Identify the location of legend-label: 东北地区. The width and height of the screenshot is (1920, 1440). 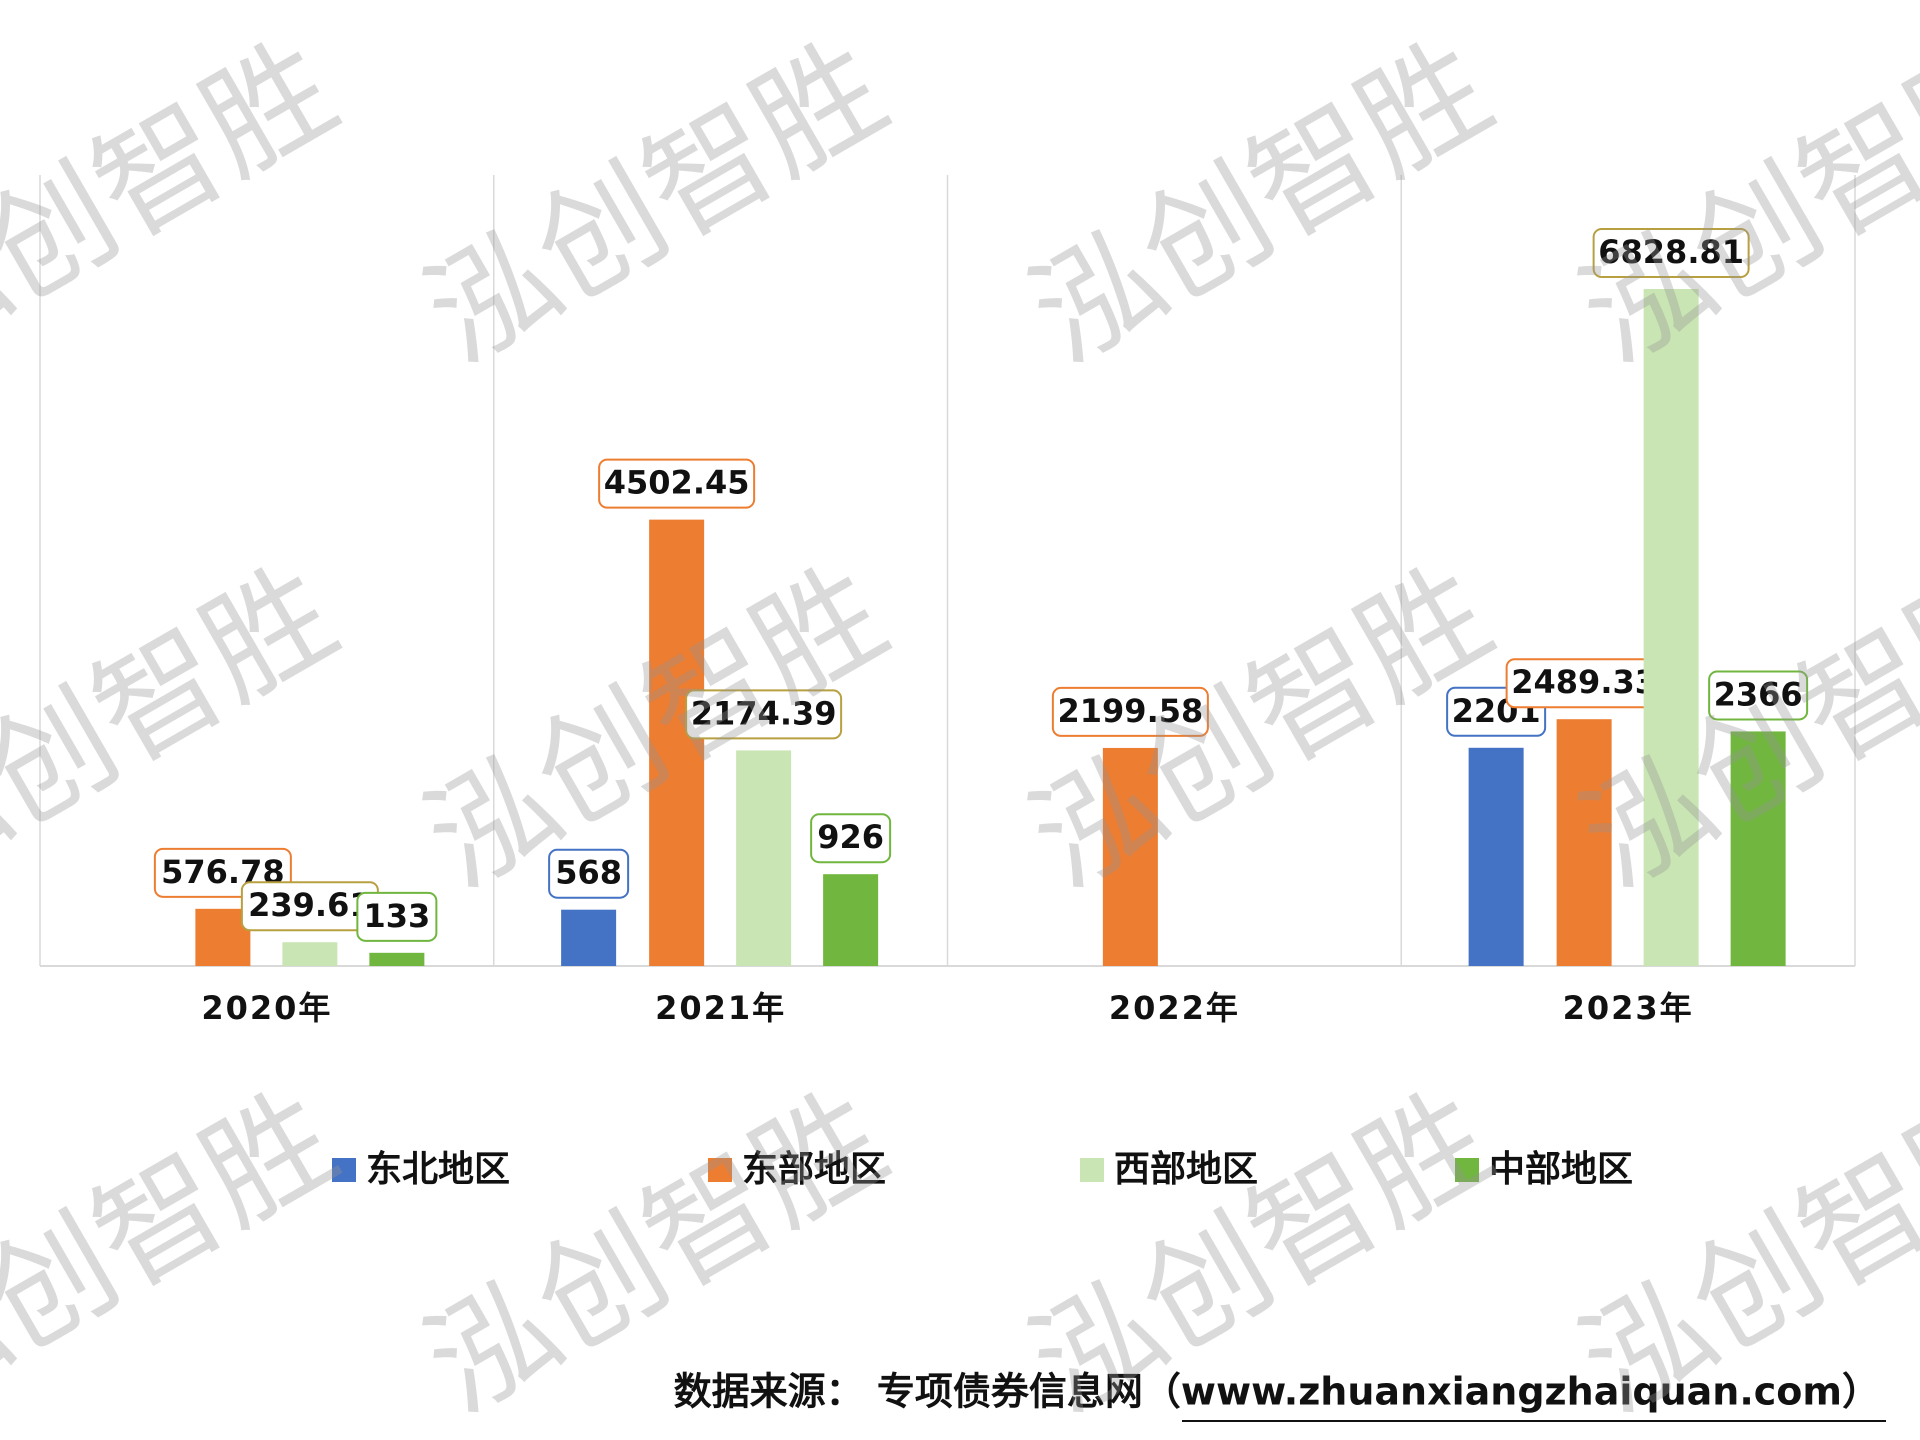
(438, 1169).